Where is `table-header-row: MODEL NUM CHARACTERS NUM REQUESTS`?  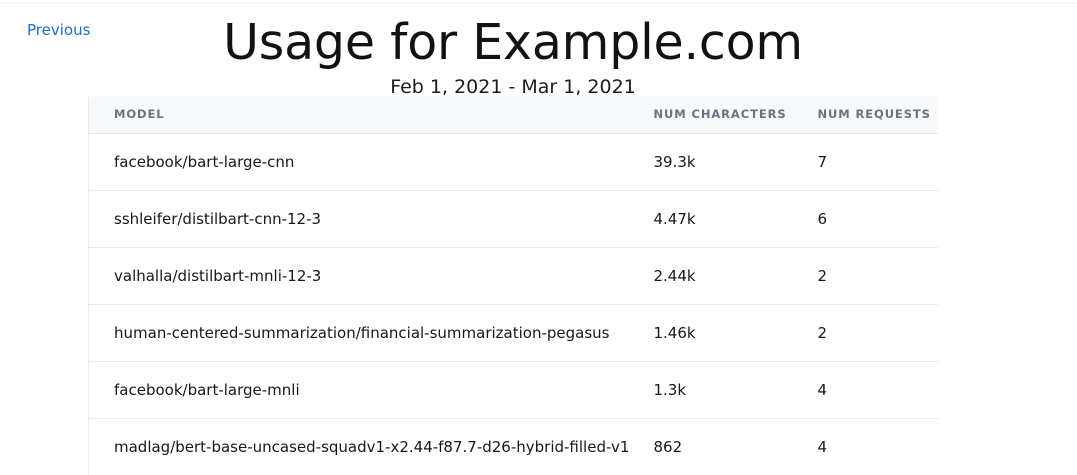 table-header-row: MODEL NUM CHARACTERS NUM REQUESTS is located at coordinates (513, 115).